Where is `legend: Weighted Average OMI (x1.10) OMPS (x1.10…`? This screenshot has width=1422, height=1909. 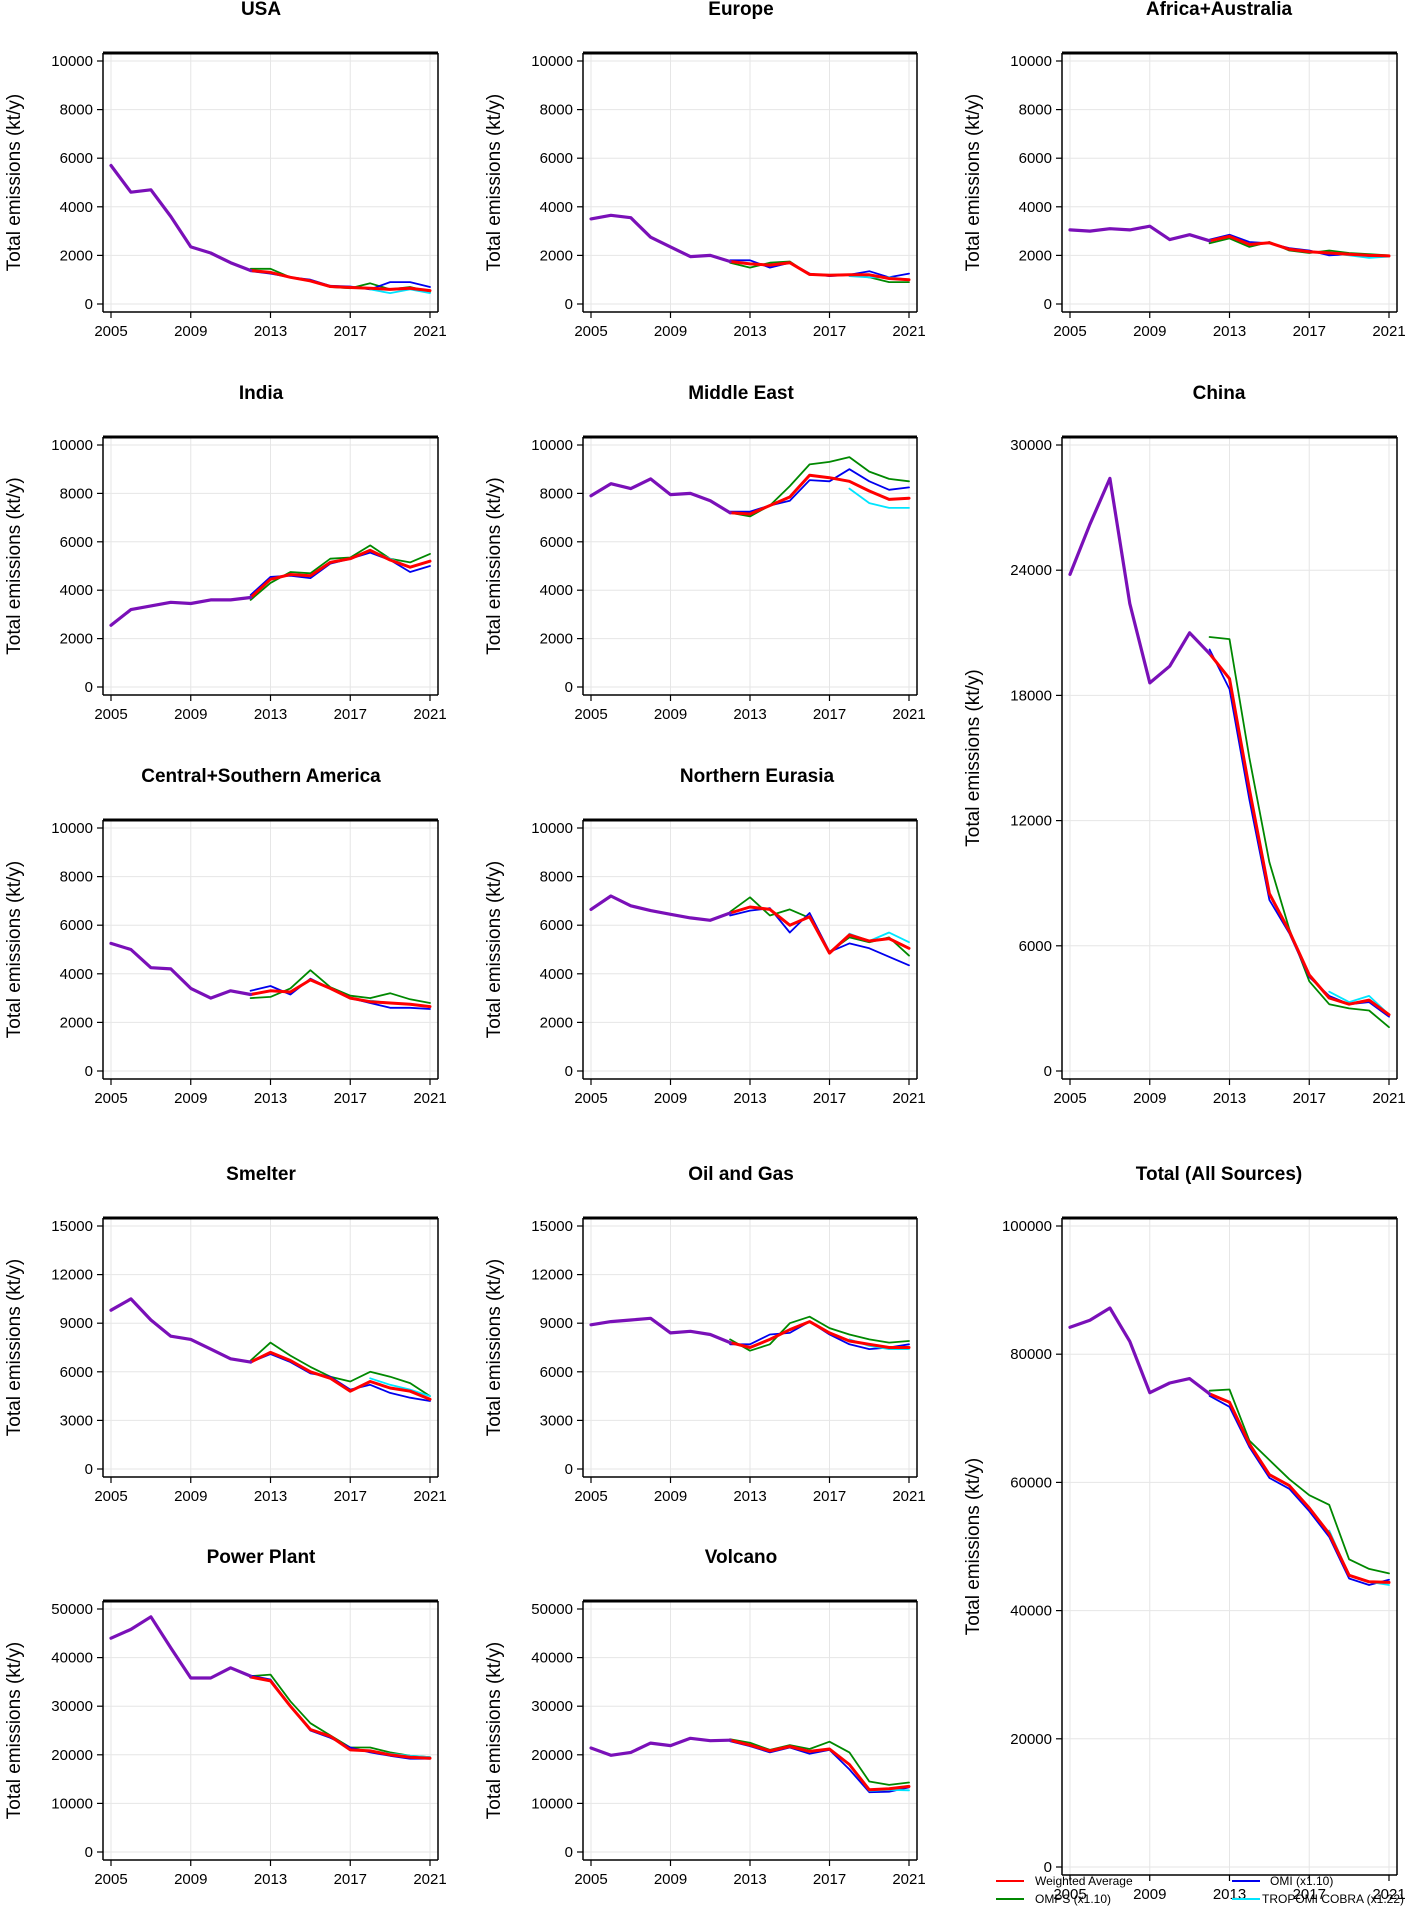 legend: Weighted Average OMI (x1.10) OMPS (x1.10… is located at coordinates (1200, 1890).